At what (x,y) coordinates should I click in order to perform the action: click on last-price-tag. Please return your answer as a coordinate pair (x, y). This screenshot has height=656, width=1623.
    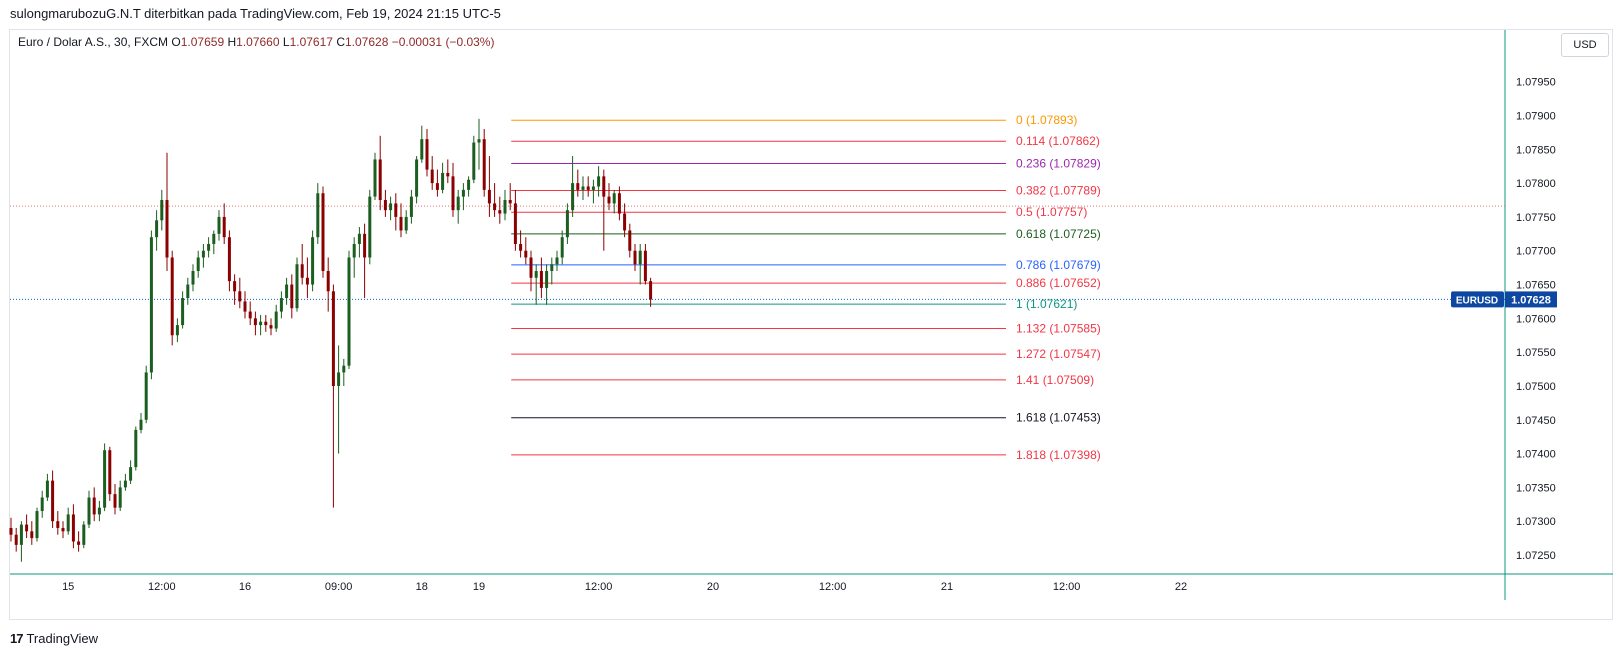
    Looking at the image, I should click on (1531, 299).